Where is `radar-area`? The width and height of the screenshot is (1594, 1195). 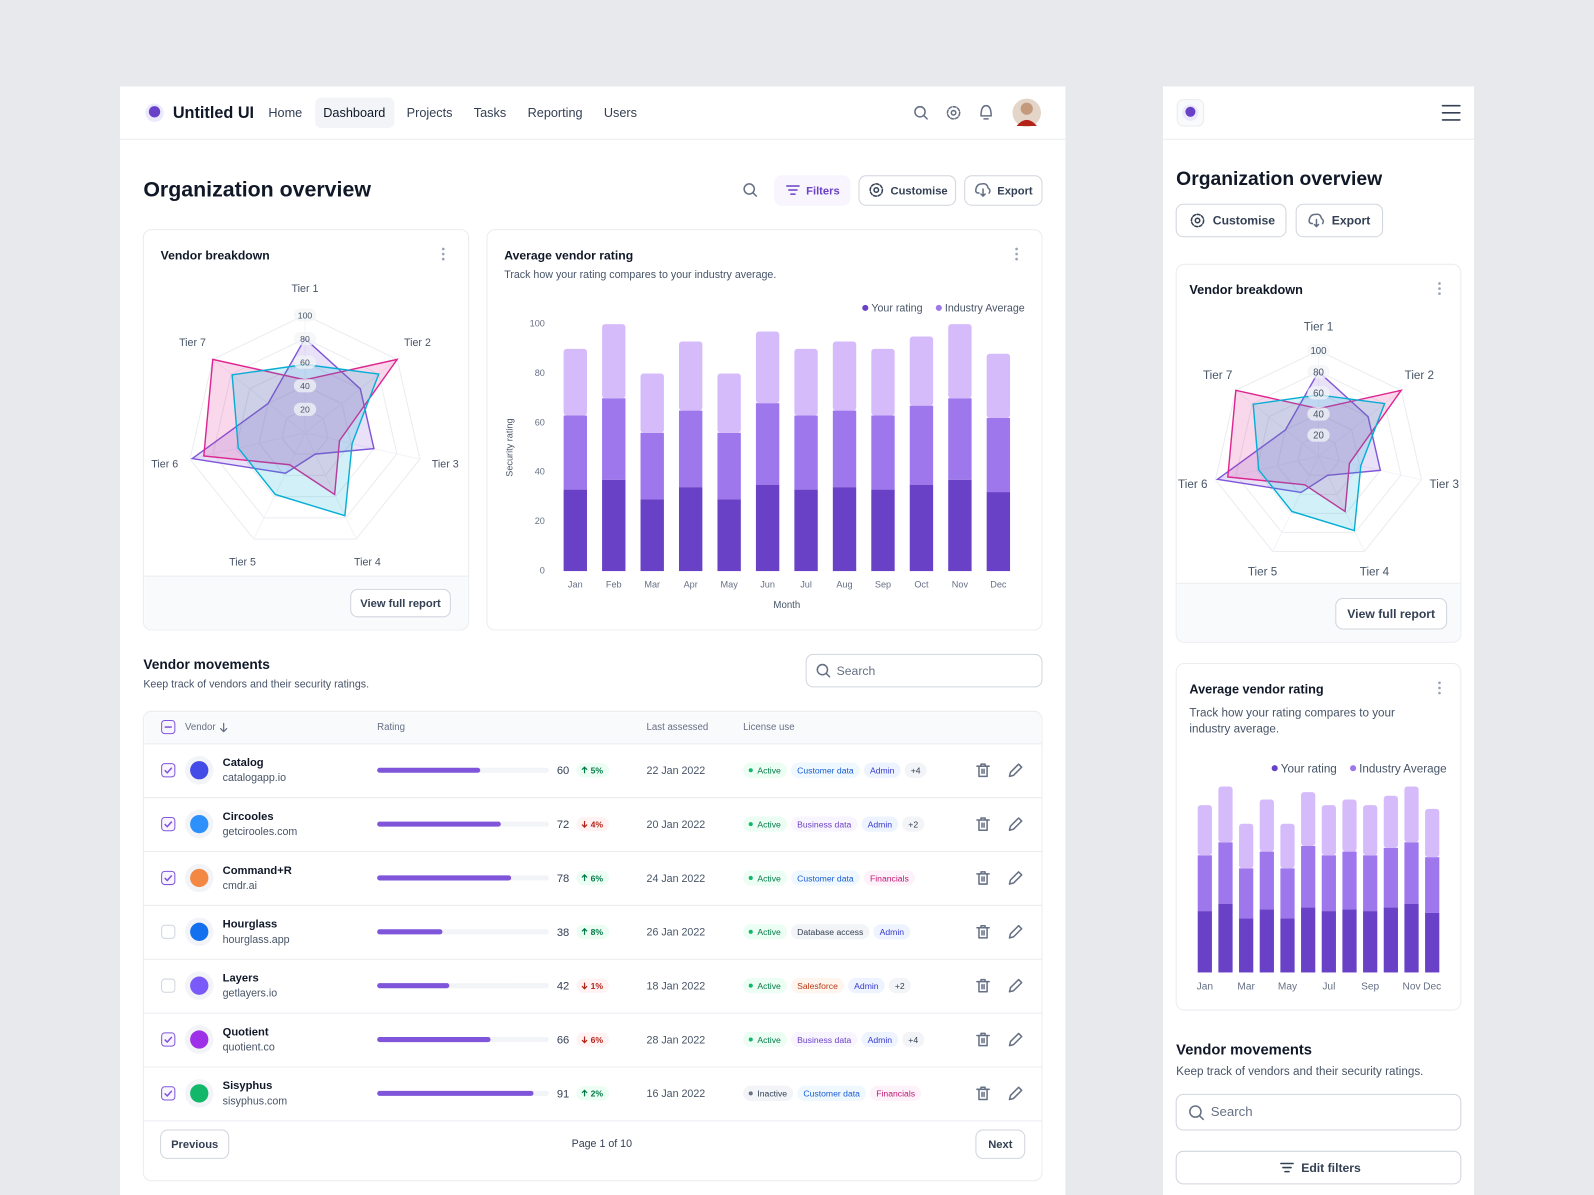 radar-area is located at coordinates (301, 427).